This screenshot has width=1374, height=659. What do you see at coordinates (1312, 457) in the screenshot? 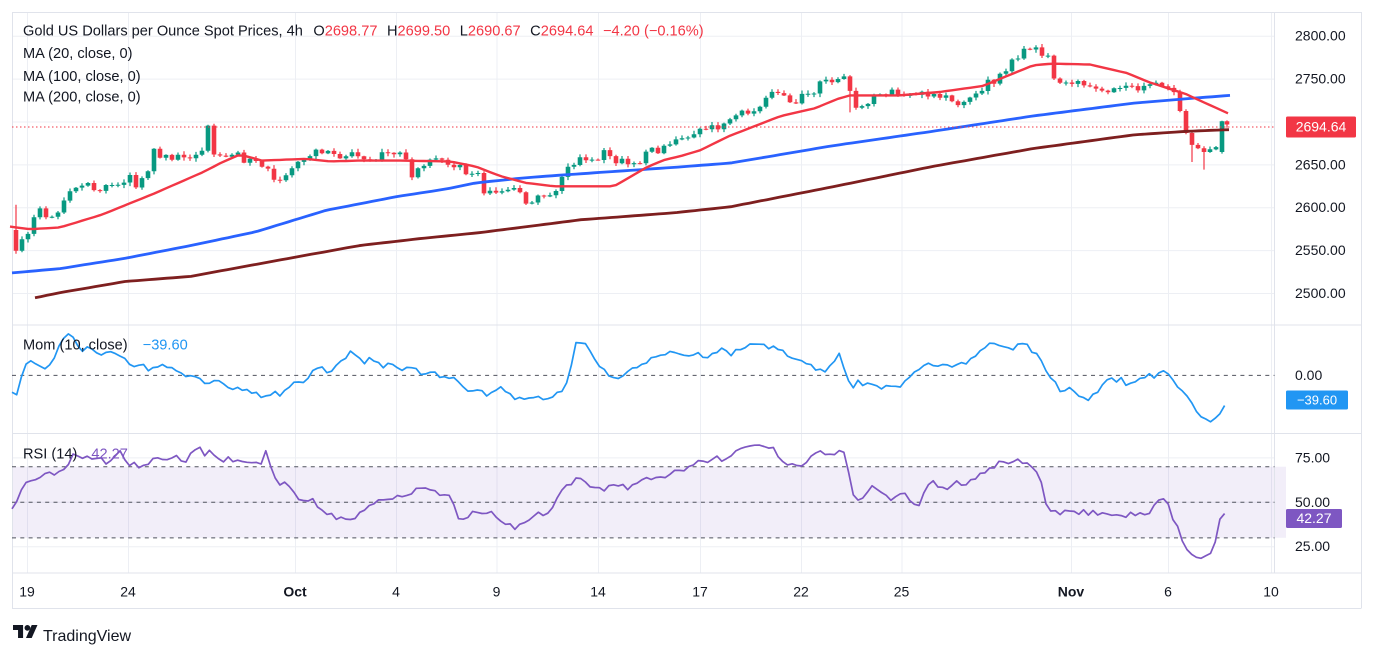
I see `svg-text: 75.00` at bounding box center [1312, 457].